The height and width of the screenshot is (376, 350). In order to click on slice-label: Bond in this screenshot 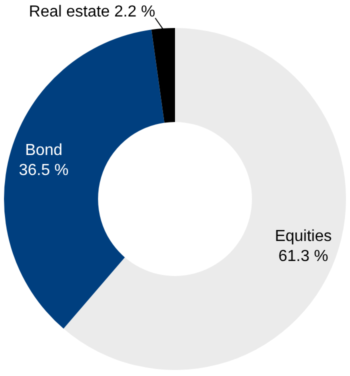, I will do `click(43, 150)`.